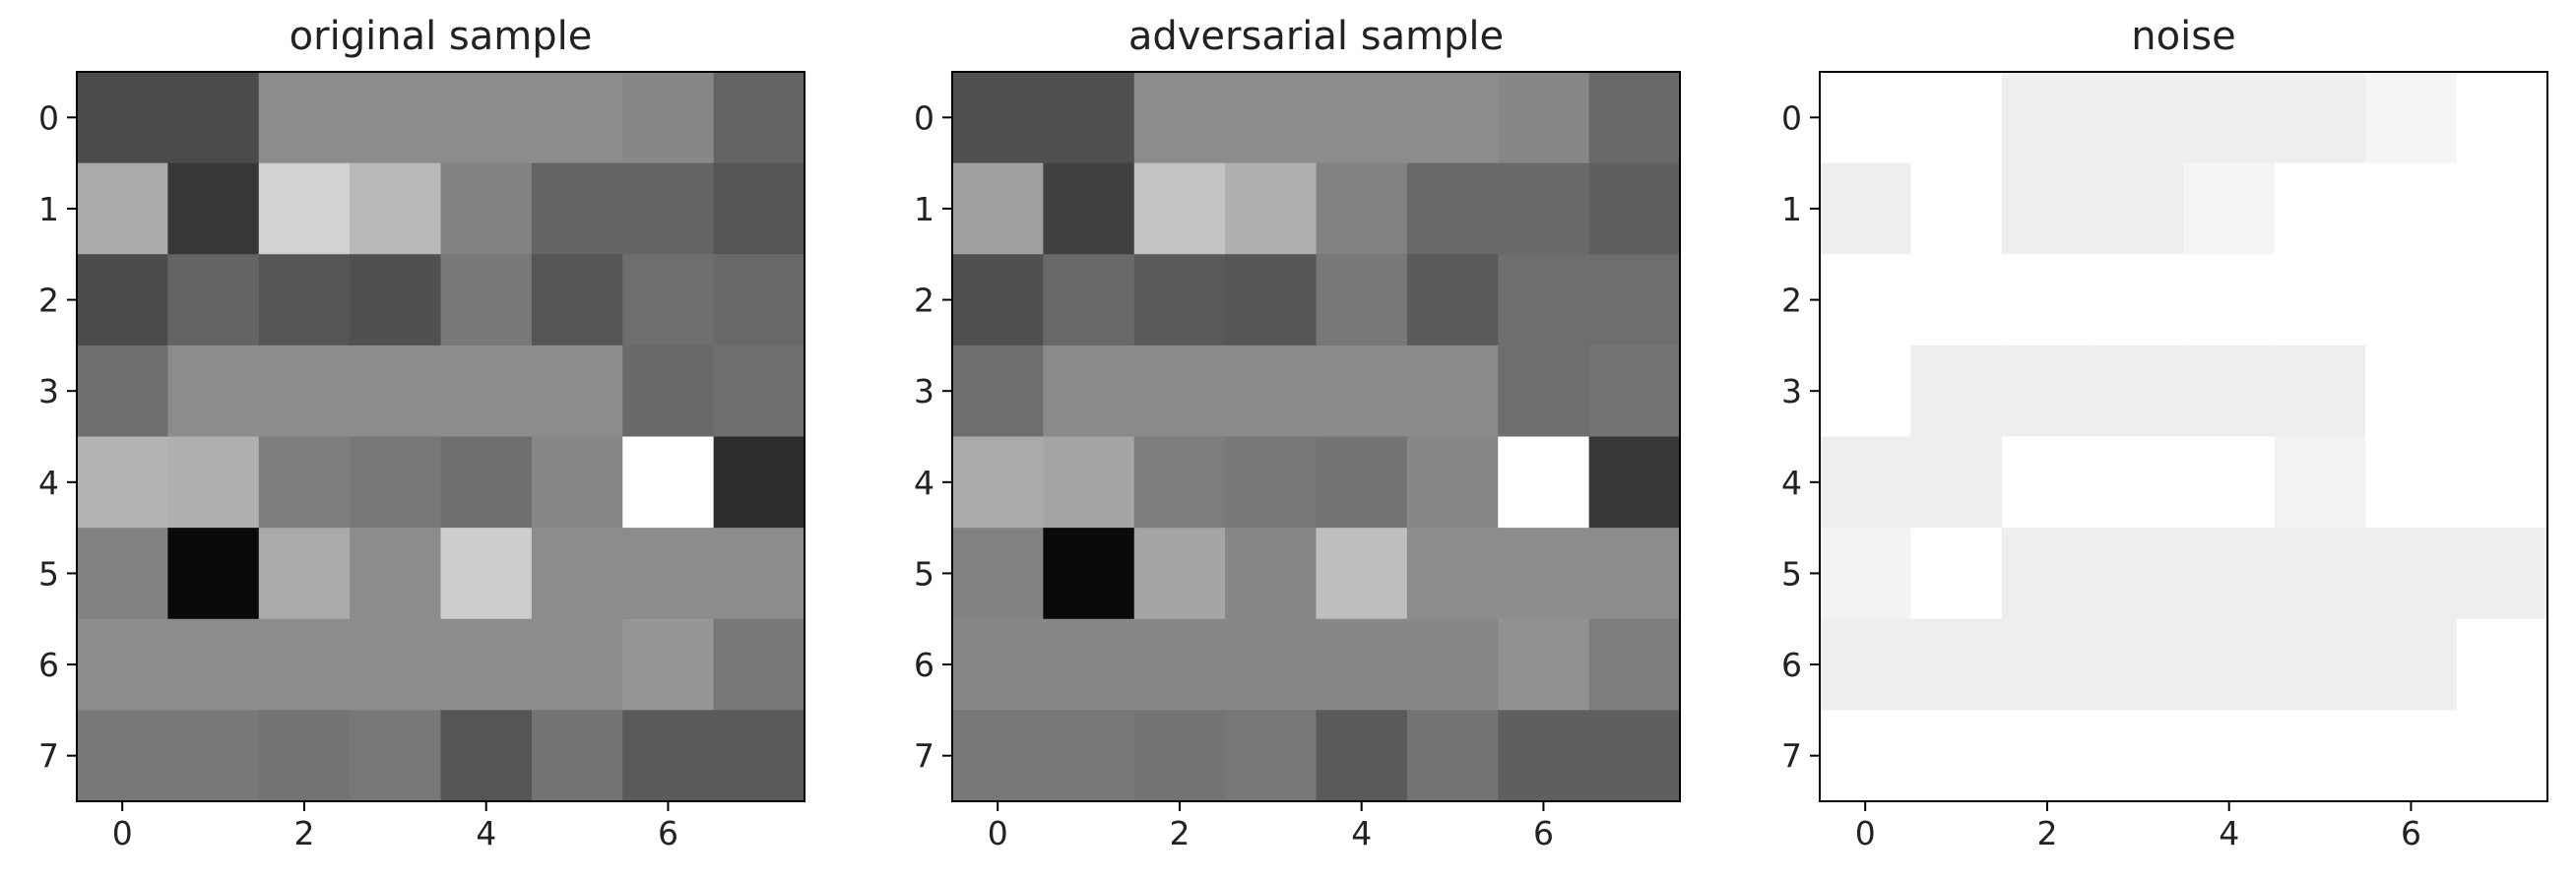  I want to click on y-tick-label: 4, so click(48, 483).